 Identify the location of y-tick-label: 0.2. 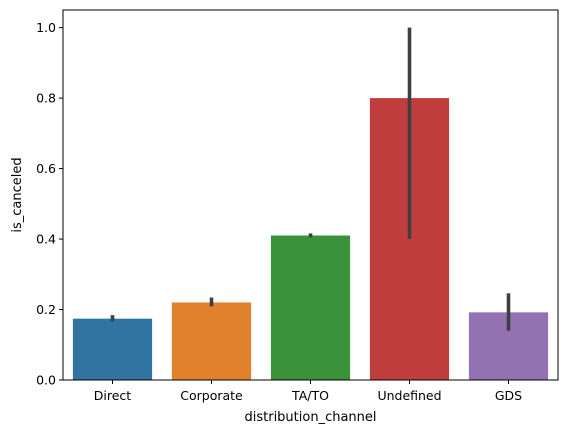
(46, 309).